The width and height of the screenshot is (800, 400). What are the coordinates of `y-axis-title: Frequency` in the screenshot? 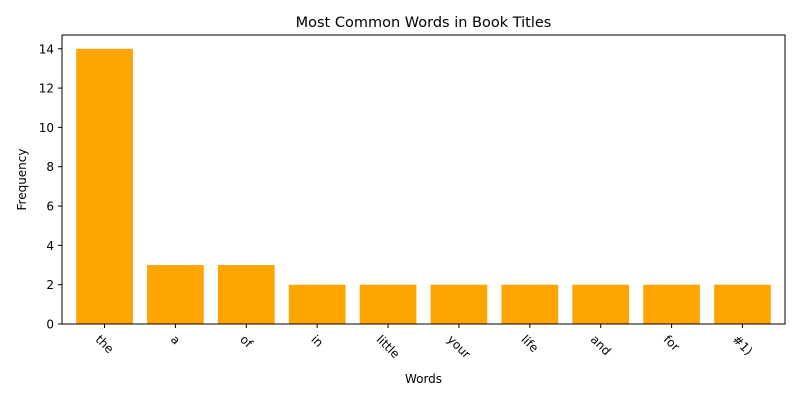 It's located at (22, 180).